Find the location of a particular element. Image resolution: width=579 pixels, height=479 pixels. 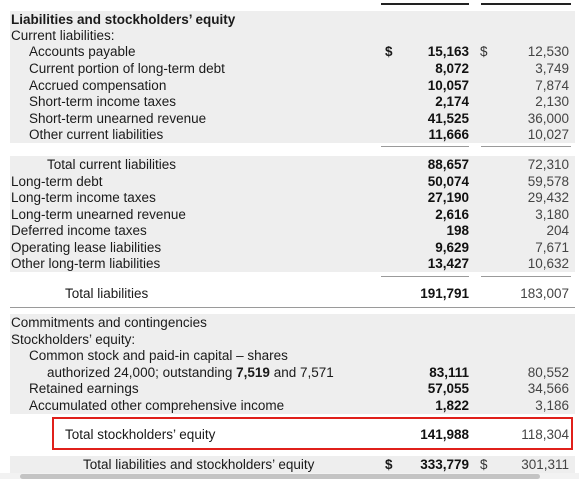

current-value: 57,055 is located at coordinates (448, 388).